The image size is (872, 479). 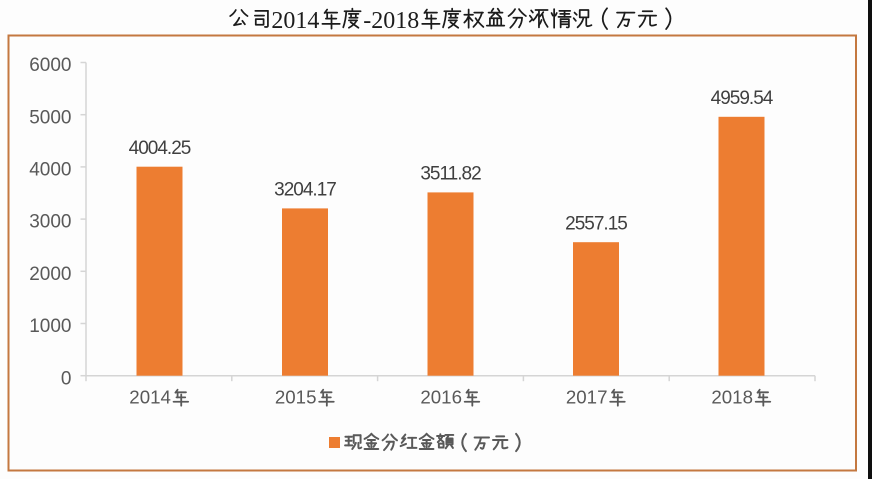 What do you see at coordinates (50, 274) in the screenshot?
I see `svg-text: 2000` at bounding box center [50, 274].